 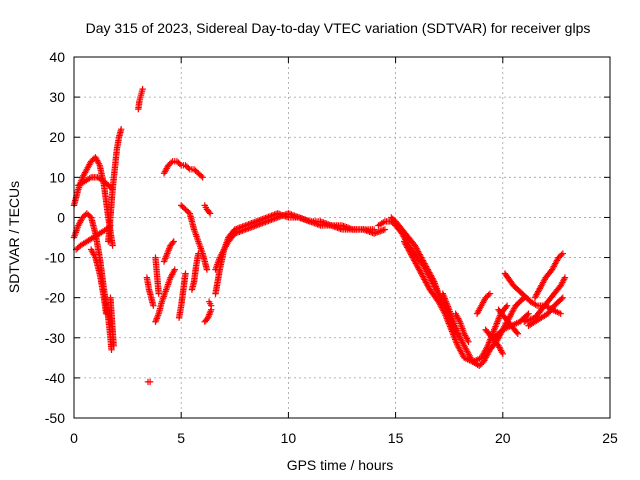 What do you see at coordinates (55, 258) in the screenshot?
I see `y-tick-label: -10` at bounding box center [55, 258].